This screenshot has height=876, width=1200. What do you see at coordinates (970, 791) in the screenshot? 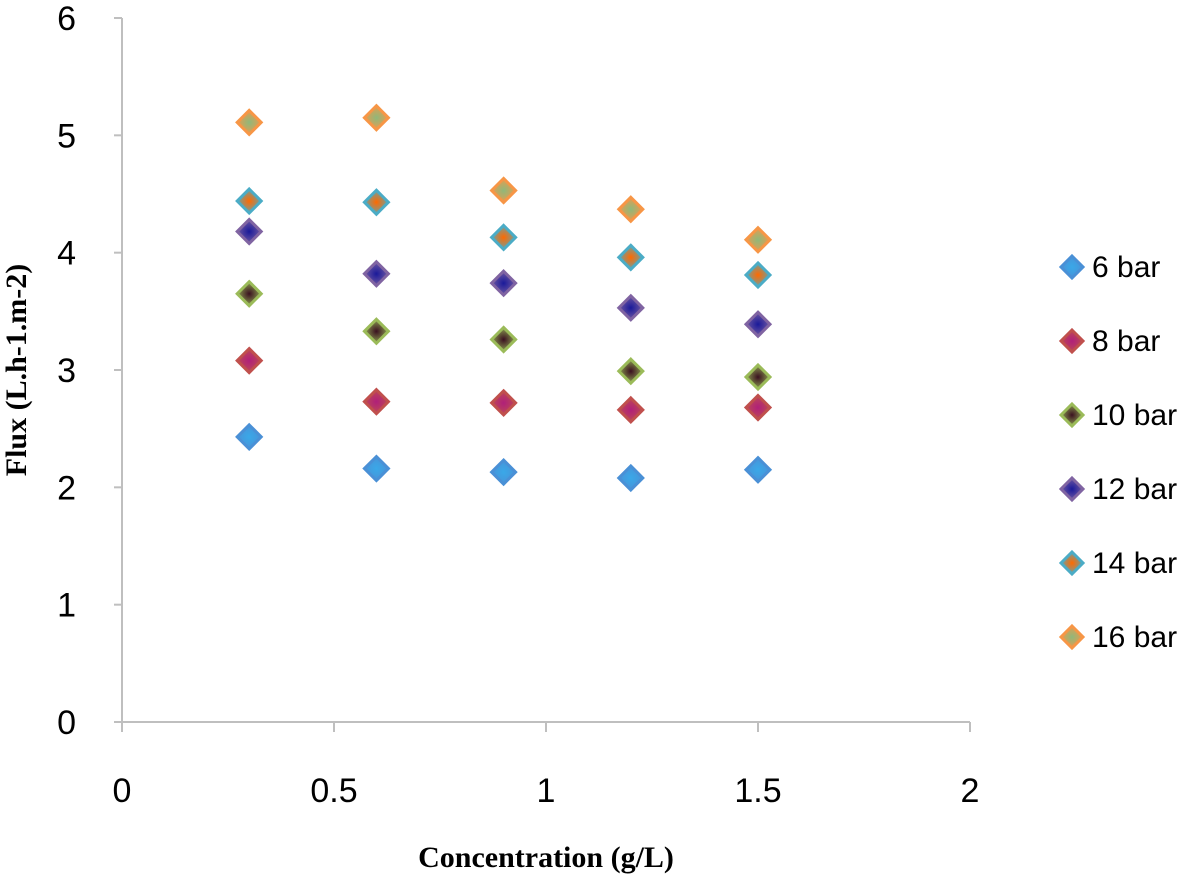
I see `x-tick-label: 2` at bounding box center [970, 791].